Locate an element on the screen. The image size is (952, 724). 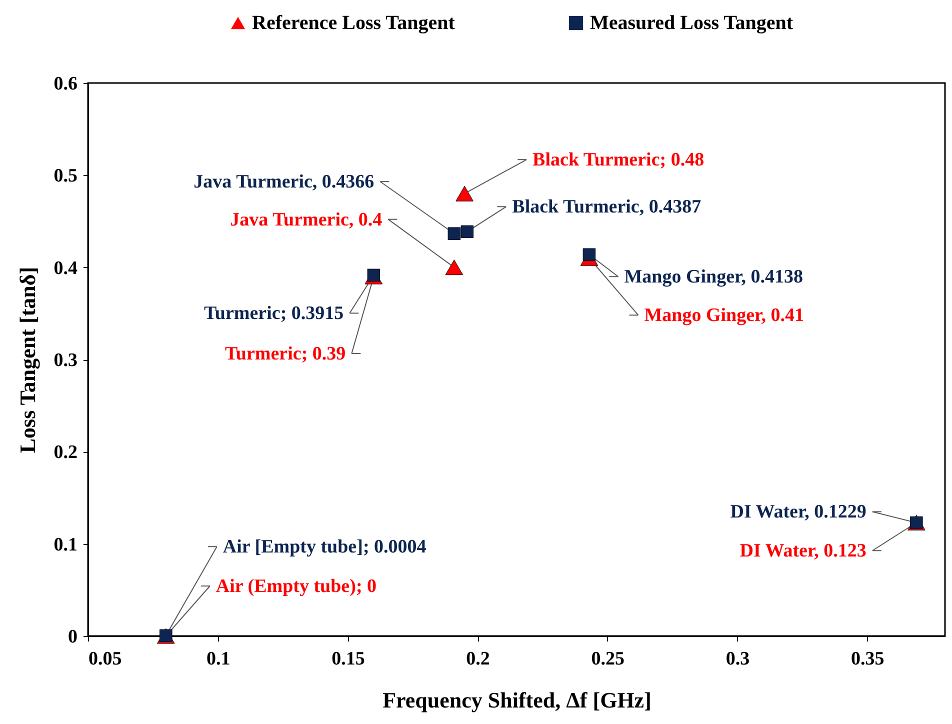
y-tick-label: 0.6 is located at coordinates (66, 84).